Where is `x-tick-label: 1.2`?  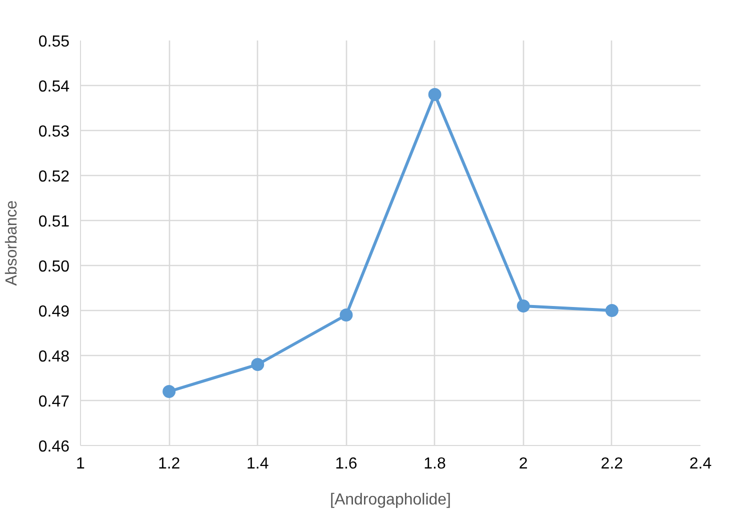 x-tick-label: 1.2 is located at coordinates (169, 464).